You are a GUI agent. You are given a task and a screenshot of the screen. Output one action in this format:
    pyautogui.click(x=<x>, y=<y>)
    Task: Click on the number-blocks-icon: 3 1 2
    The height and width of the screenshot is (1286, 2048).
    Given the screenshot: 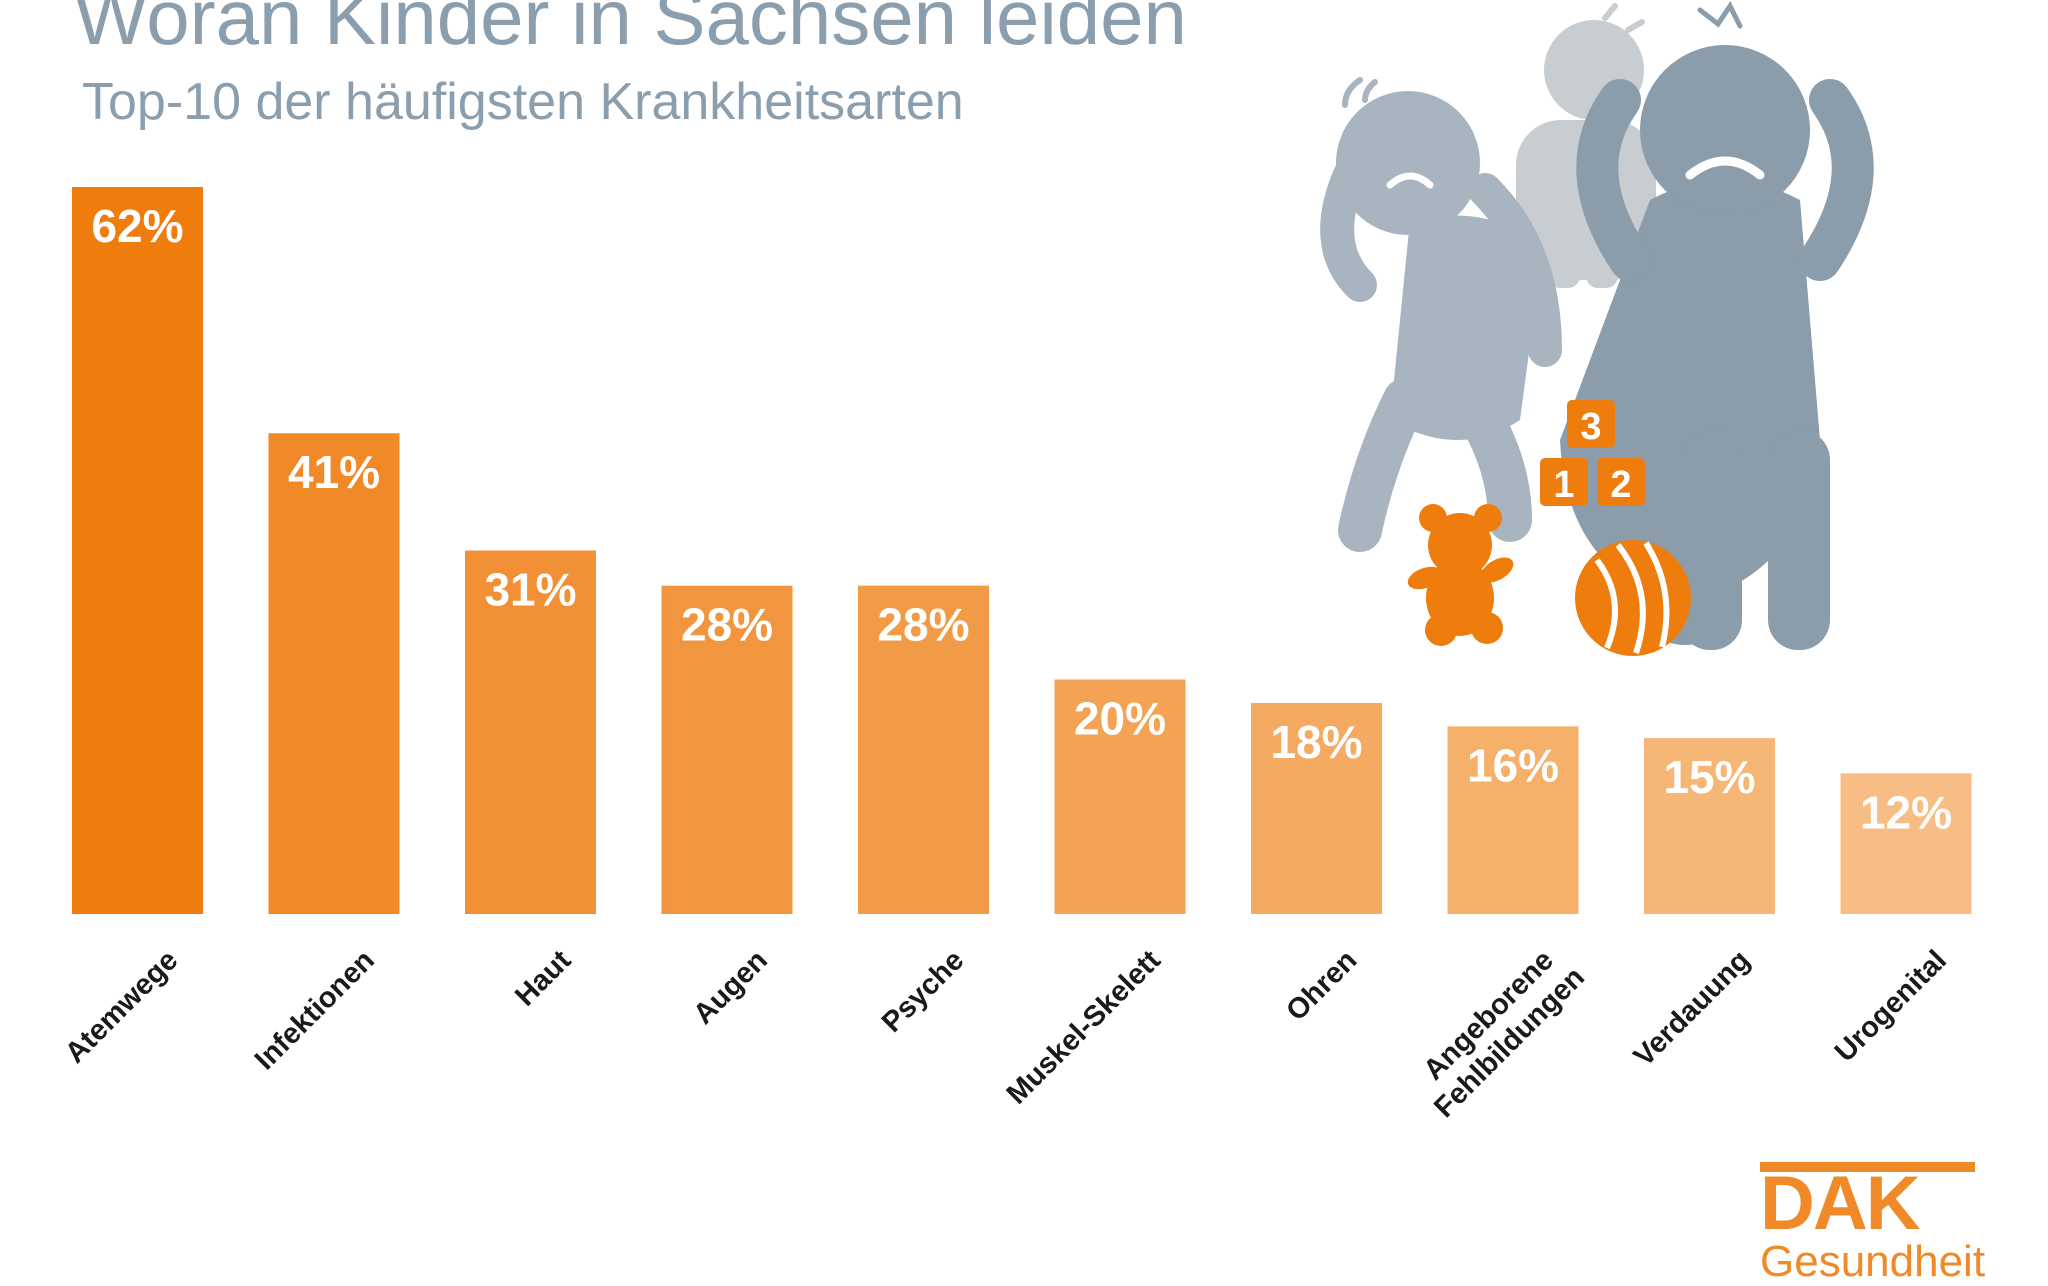 What is the action you would take?
    pyautogui.click(x=1592, y=453)
    